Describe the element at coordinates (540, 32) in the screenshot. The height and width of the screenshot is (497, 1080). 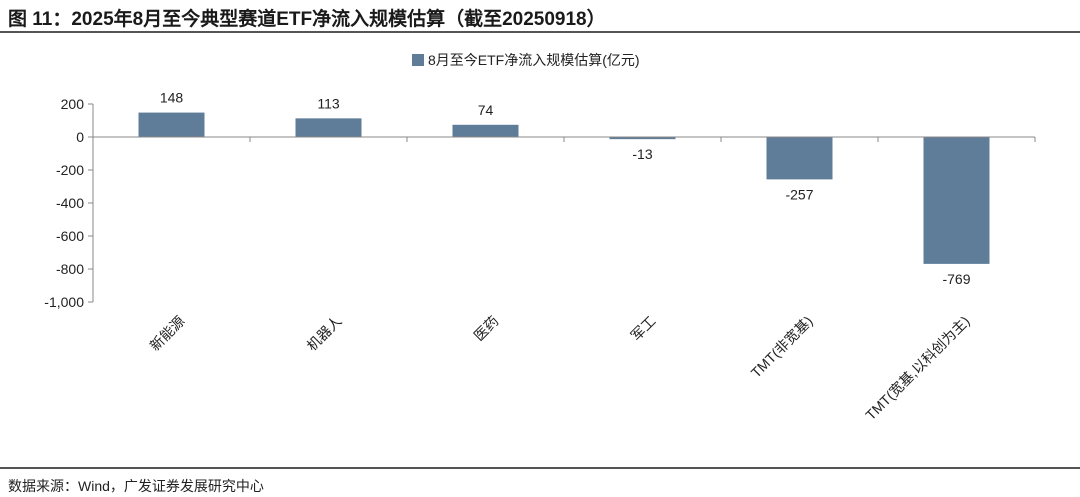
I see `title-divider` at that location.